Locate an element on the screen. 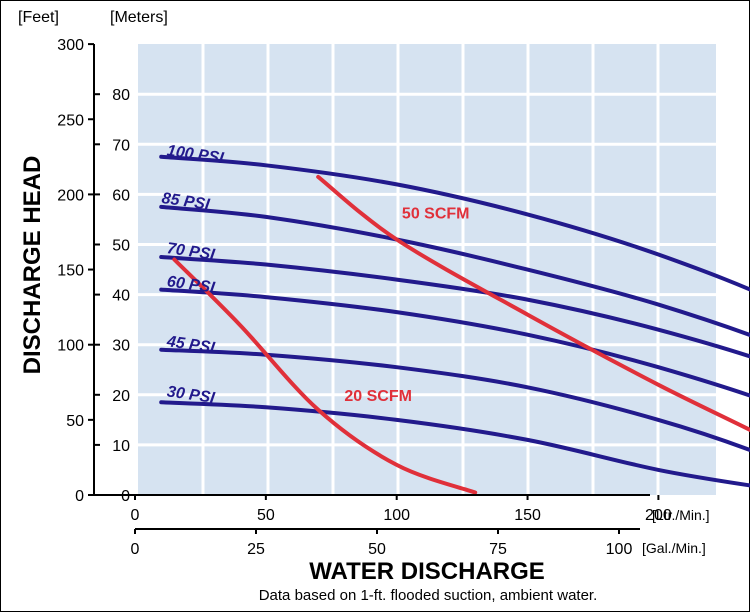 This screenshot has height=612, width=750. label-20-scfm: 20 SCFM is located at coordinates (378, 396).